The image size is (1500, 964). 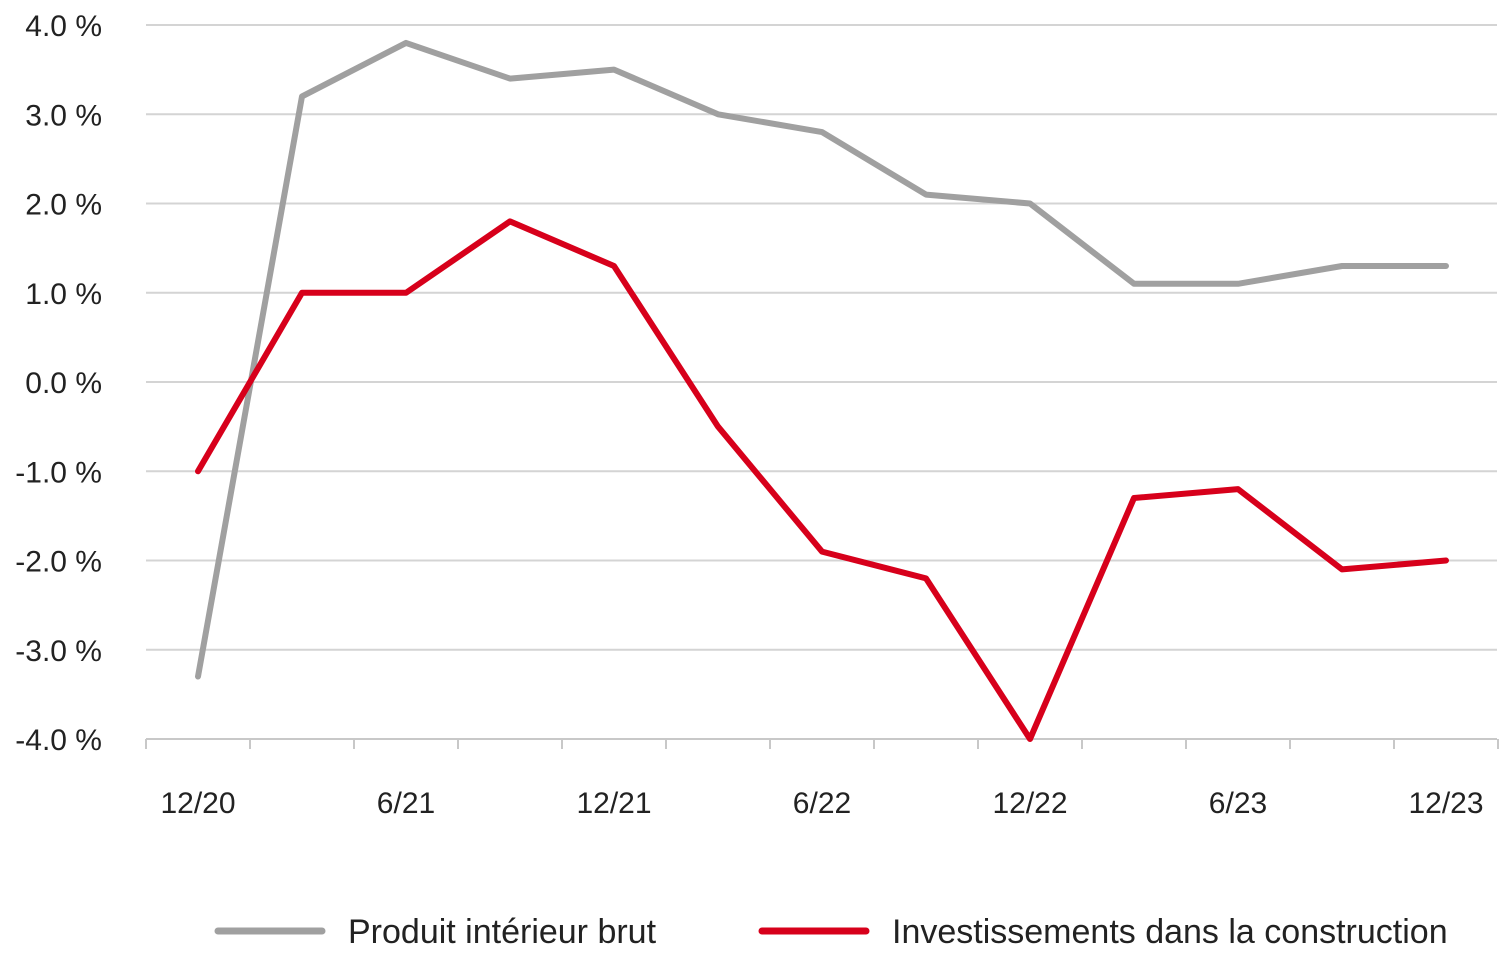 I want to click on y-tick-label: 1.0 %, so click(x=63, y=294).